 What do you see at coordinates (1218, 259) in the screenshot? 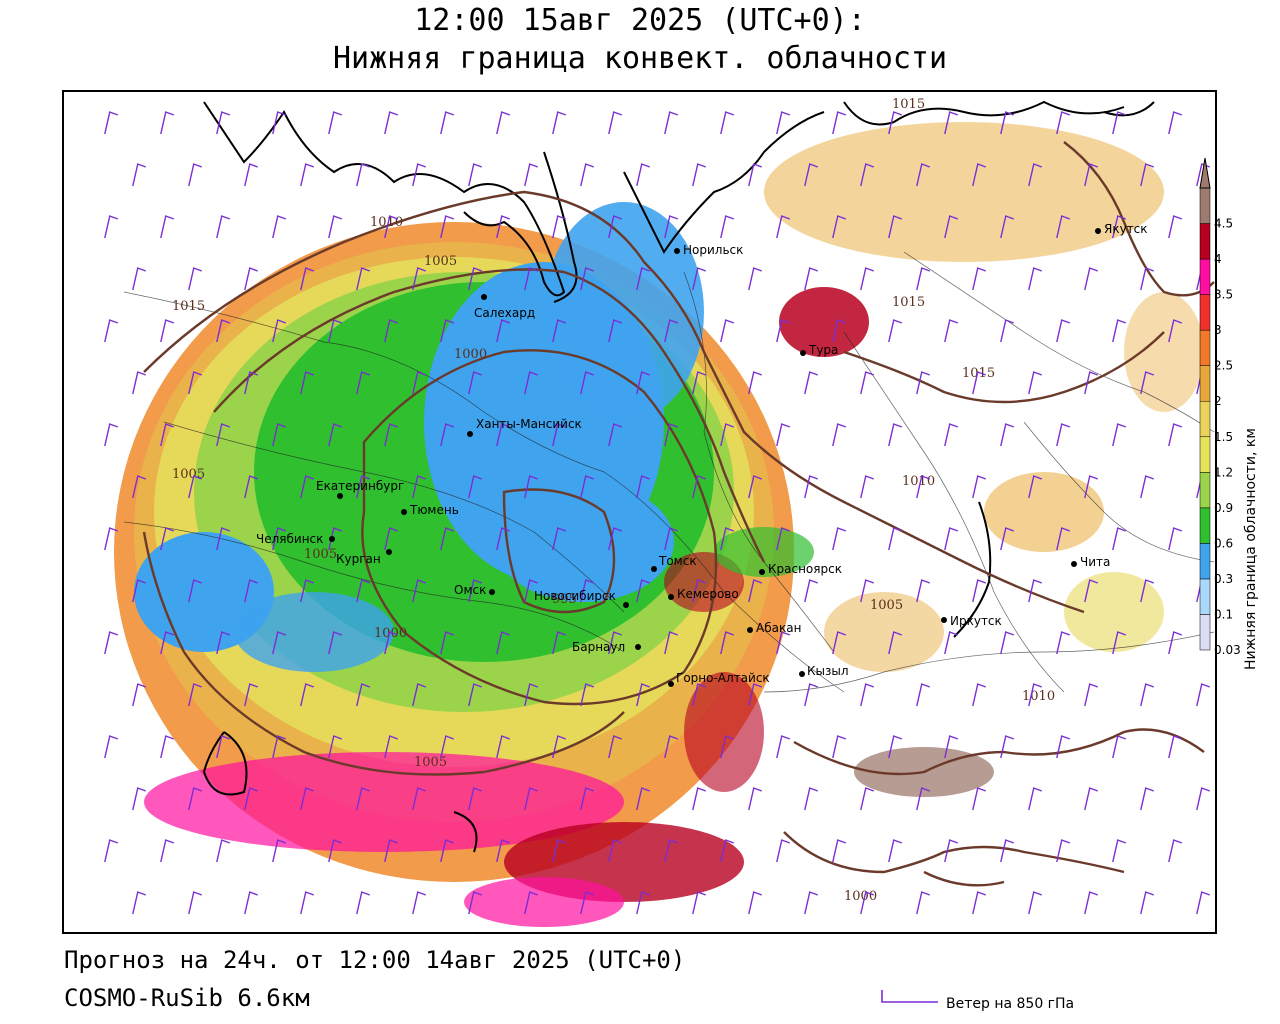
I see `colorbar-tick-label: 4` at bounding box center [1218, 259].